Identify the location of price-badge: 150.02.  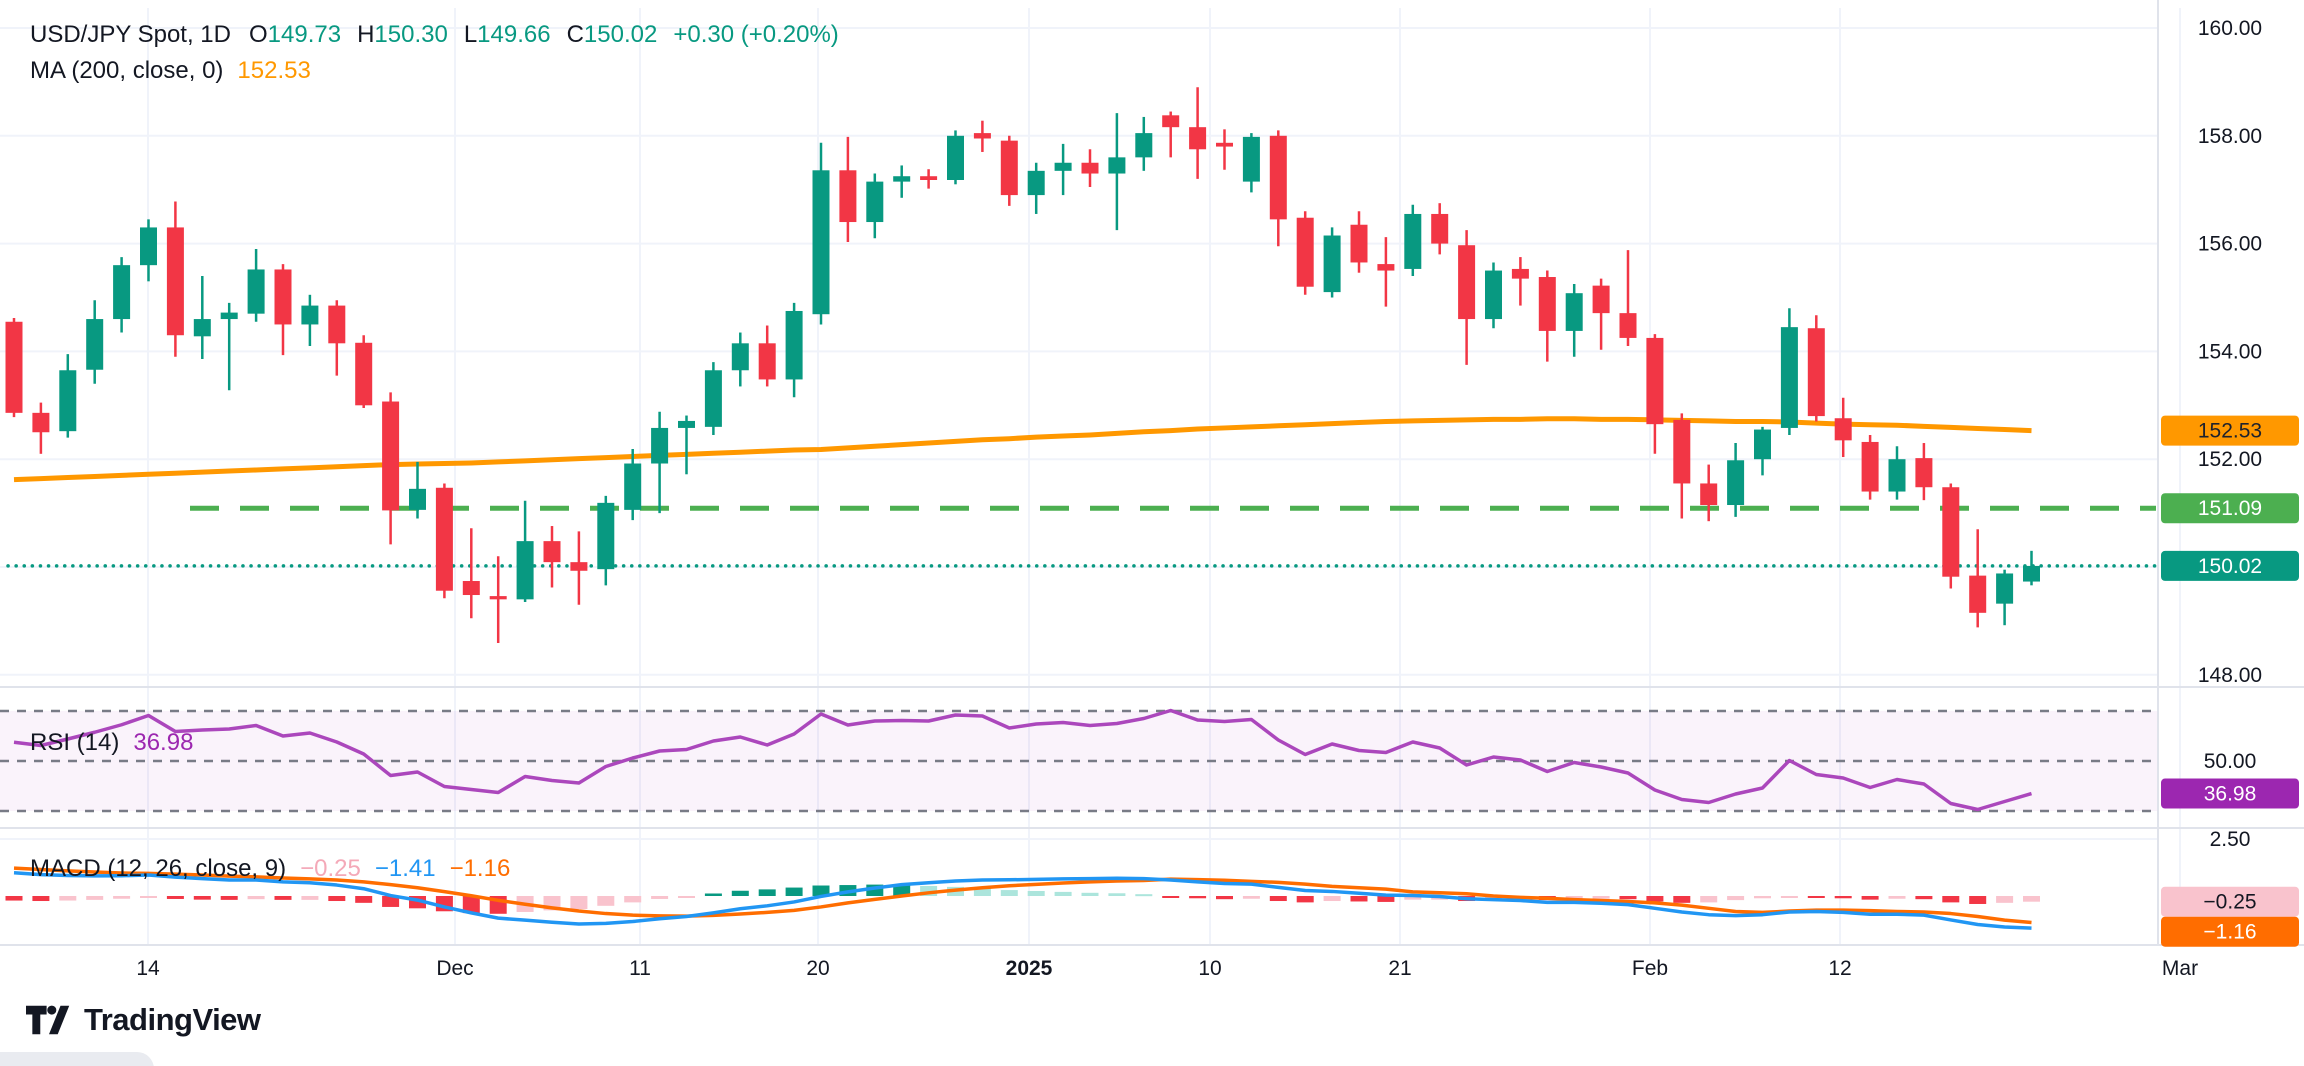
(2230, 566).